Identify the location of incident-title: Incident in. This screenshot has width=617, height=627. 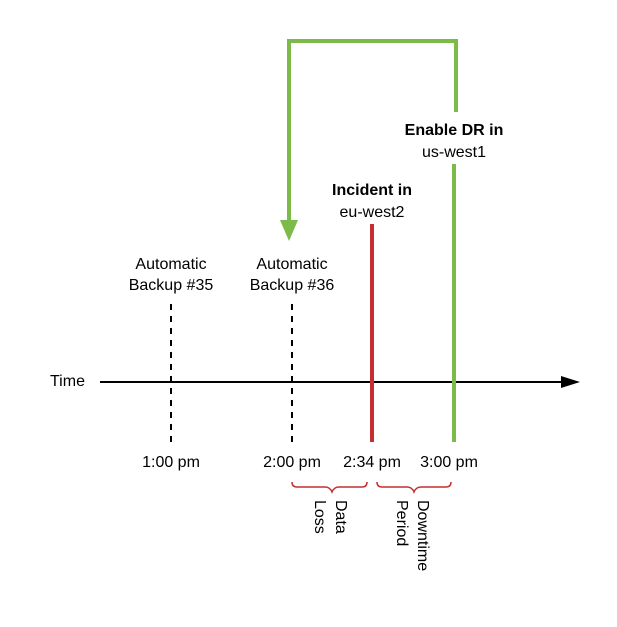
(372, 190).